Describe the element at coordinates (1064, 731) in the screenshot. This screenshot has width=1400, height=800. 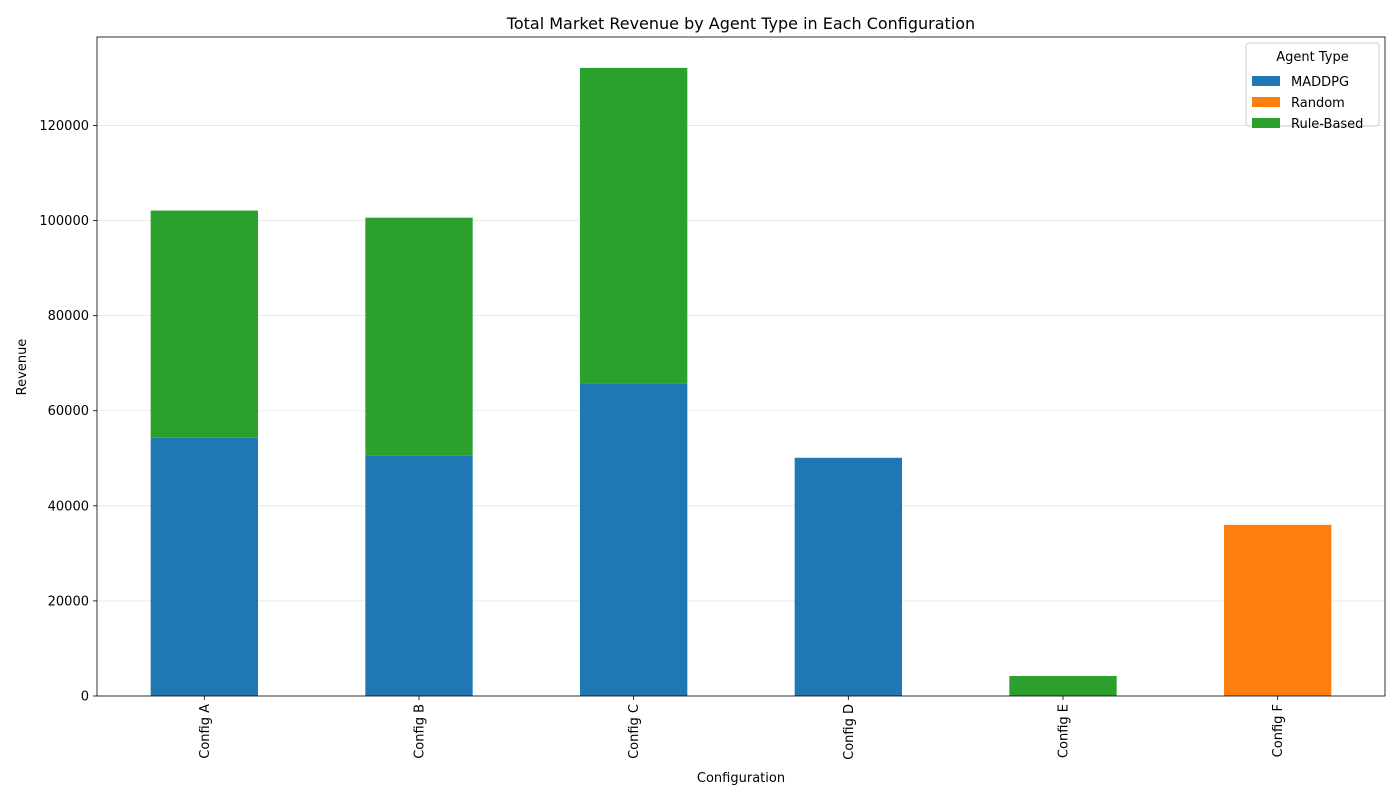
I see `x-tick-label: Config E` at that location.